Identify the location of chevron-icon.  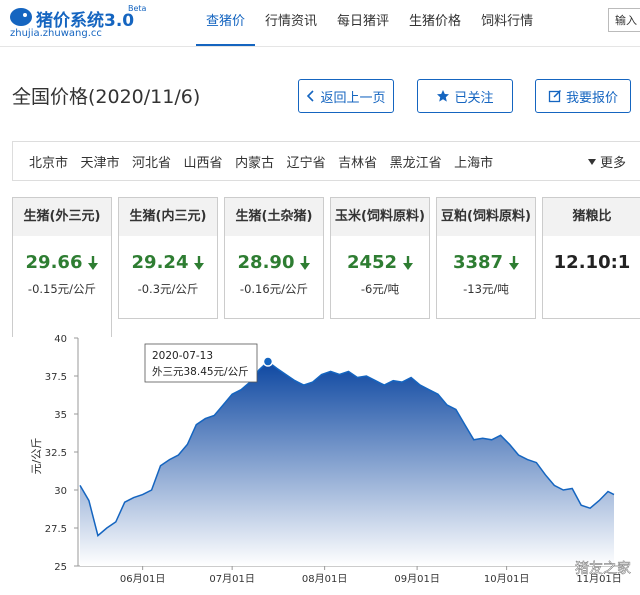
(311, 96).